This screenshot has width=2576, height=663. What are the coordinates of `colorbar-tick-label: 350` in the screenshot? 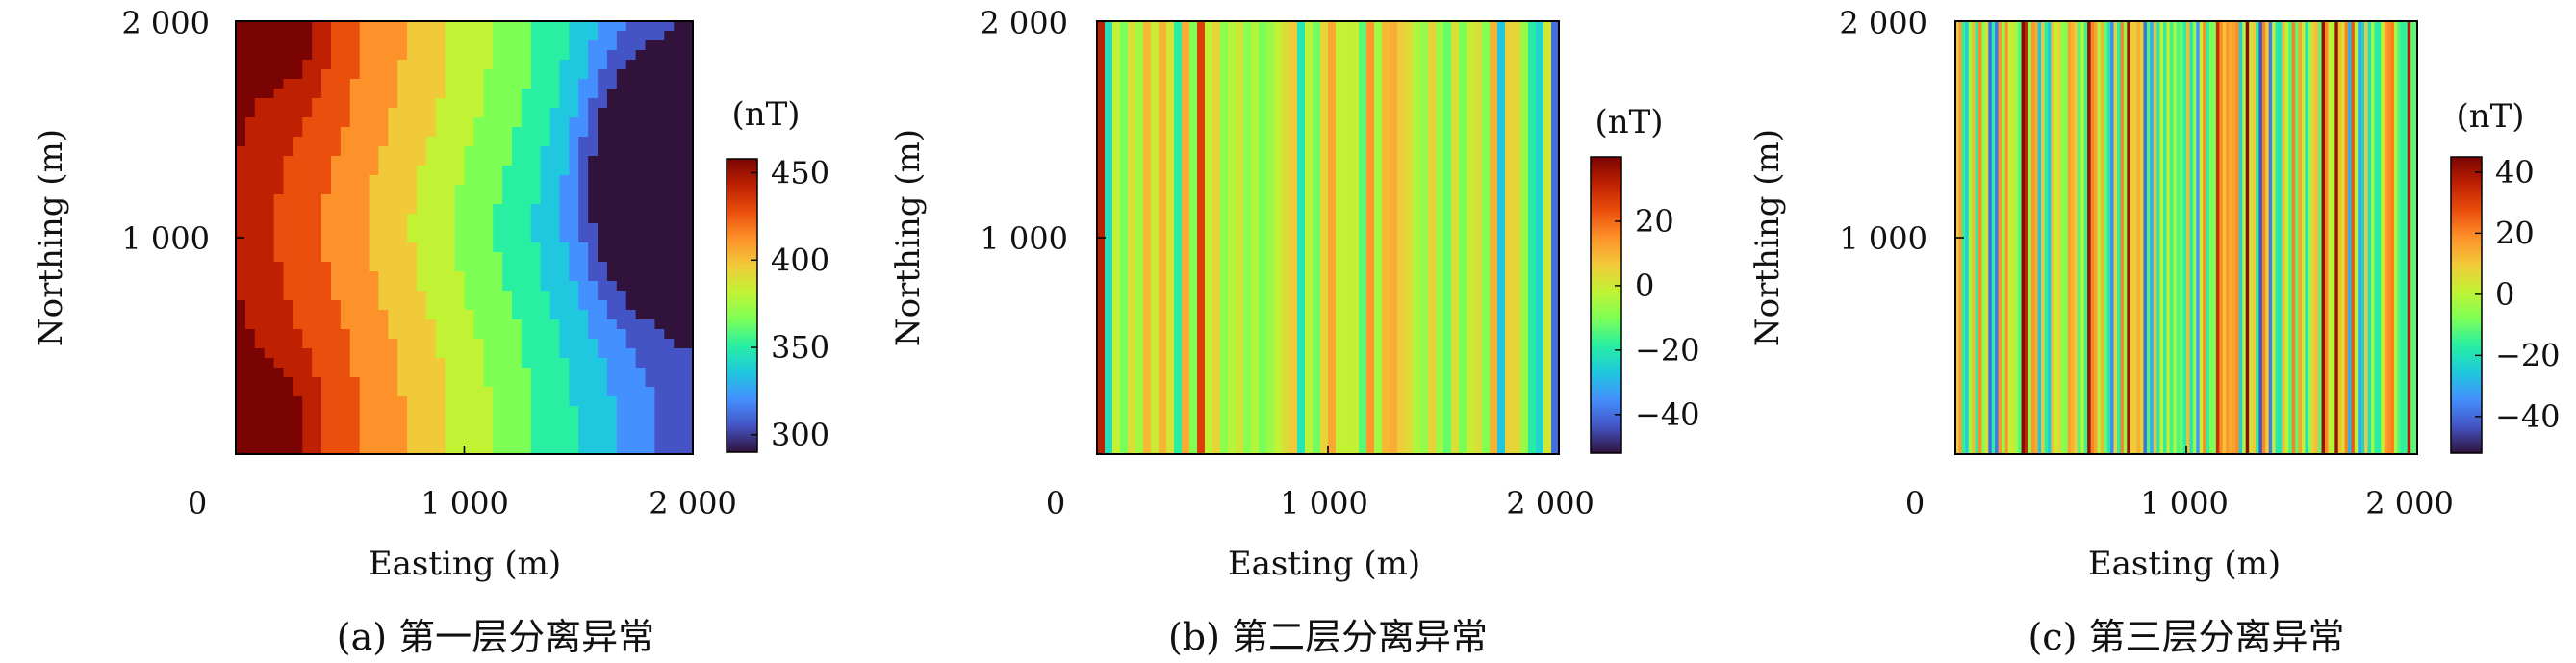 It's located at (800, 348).